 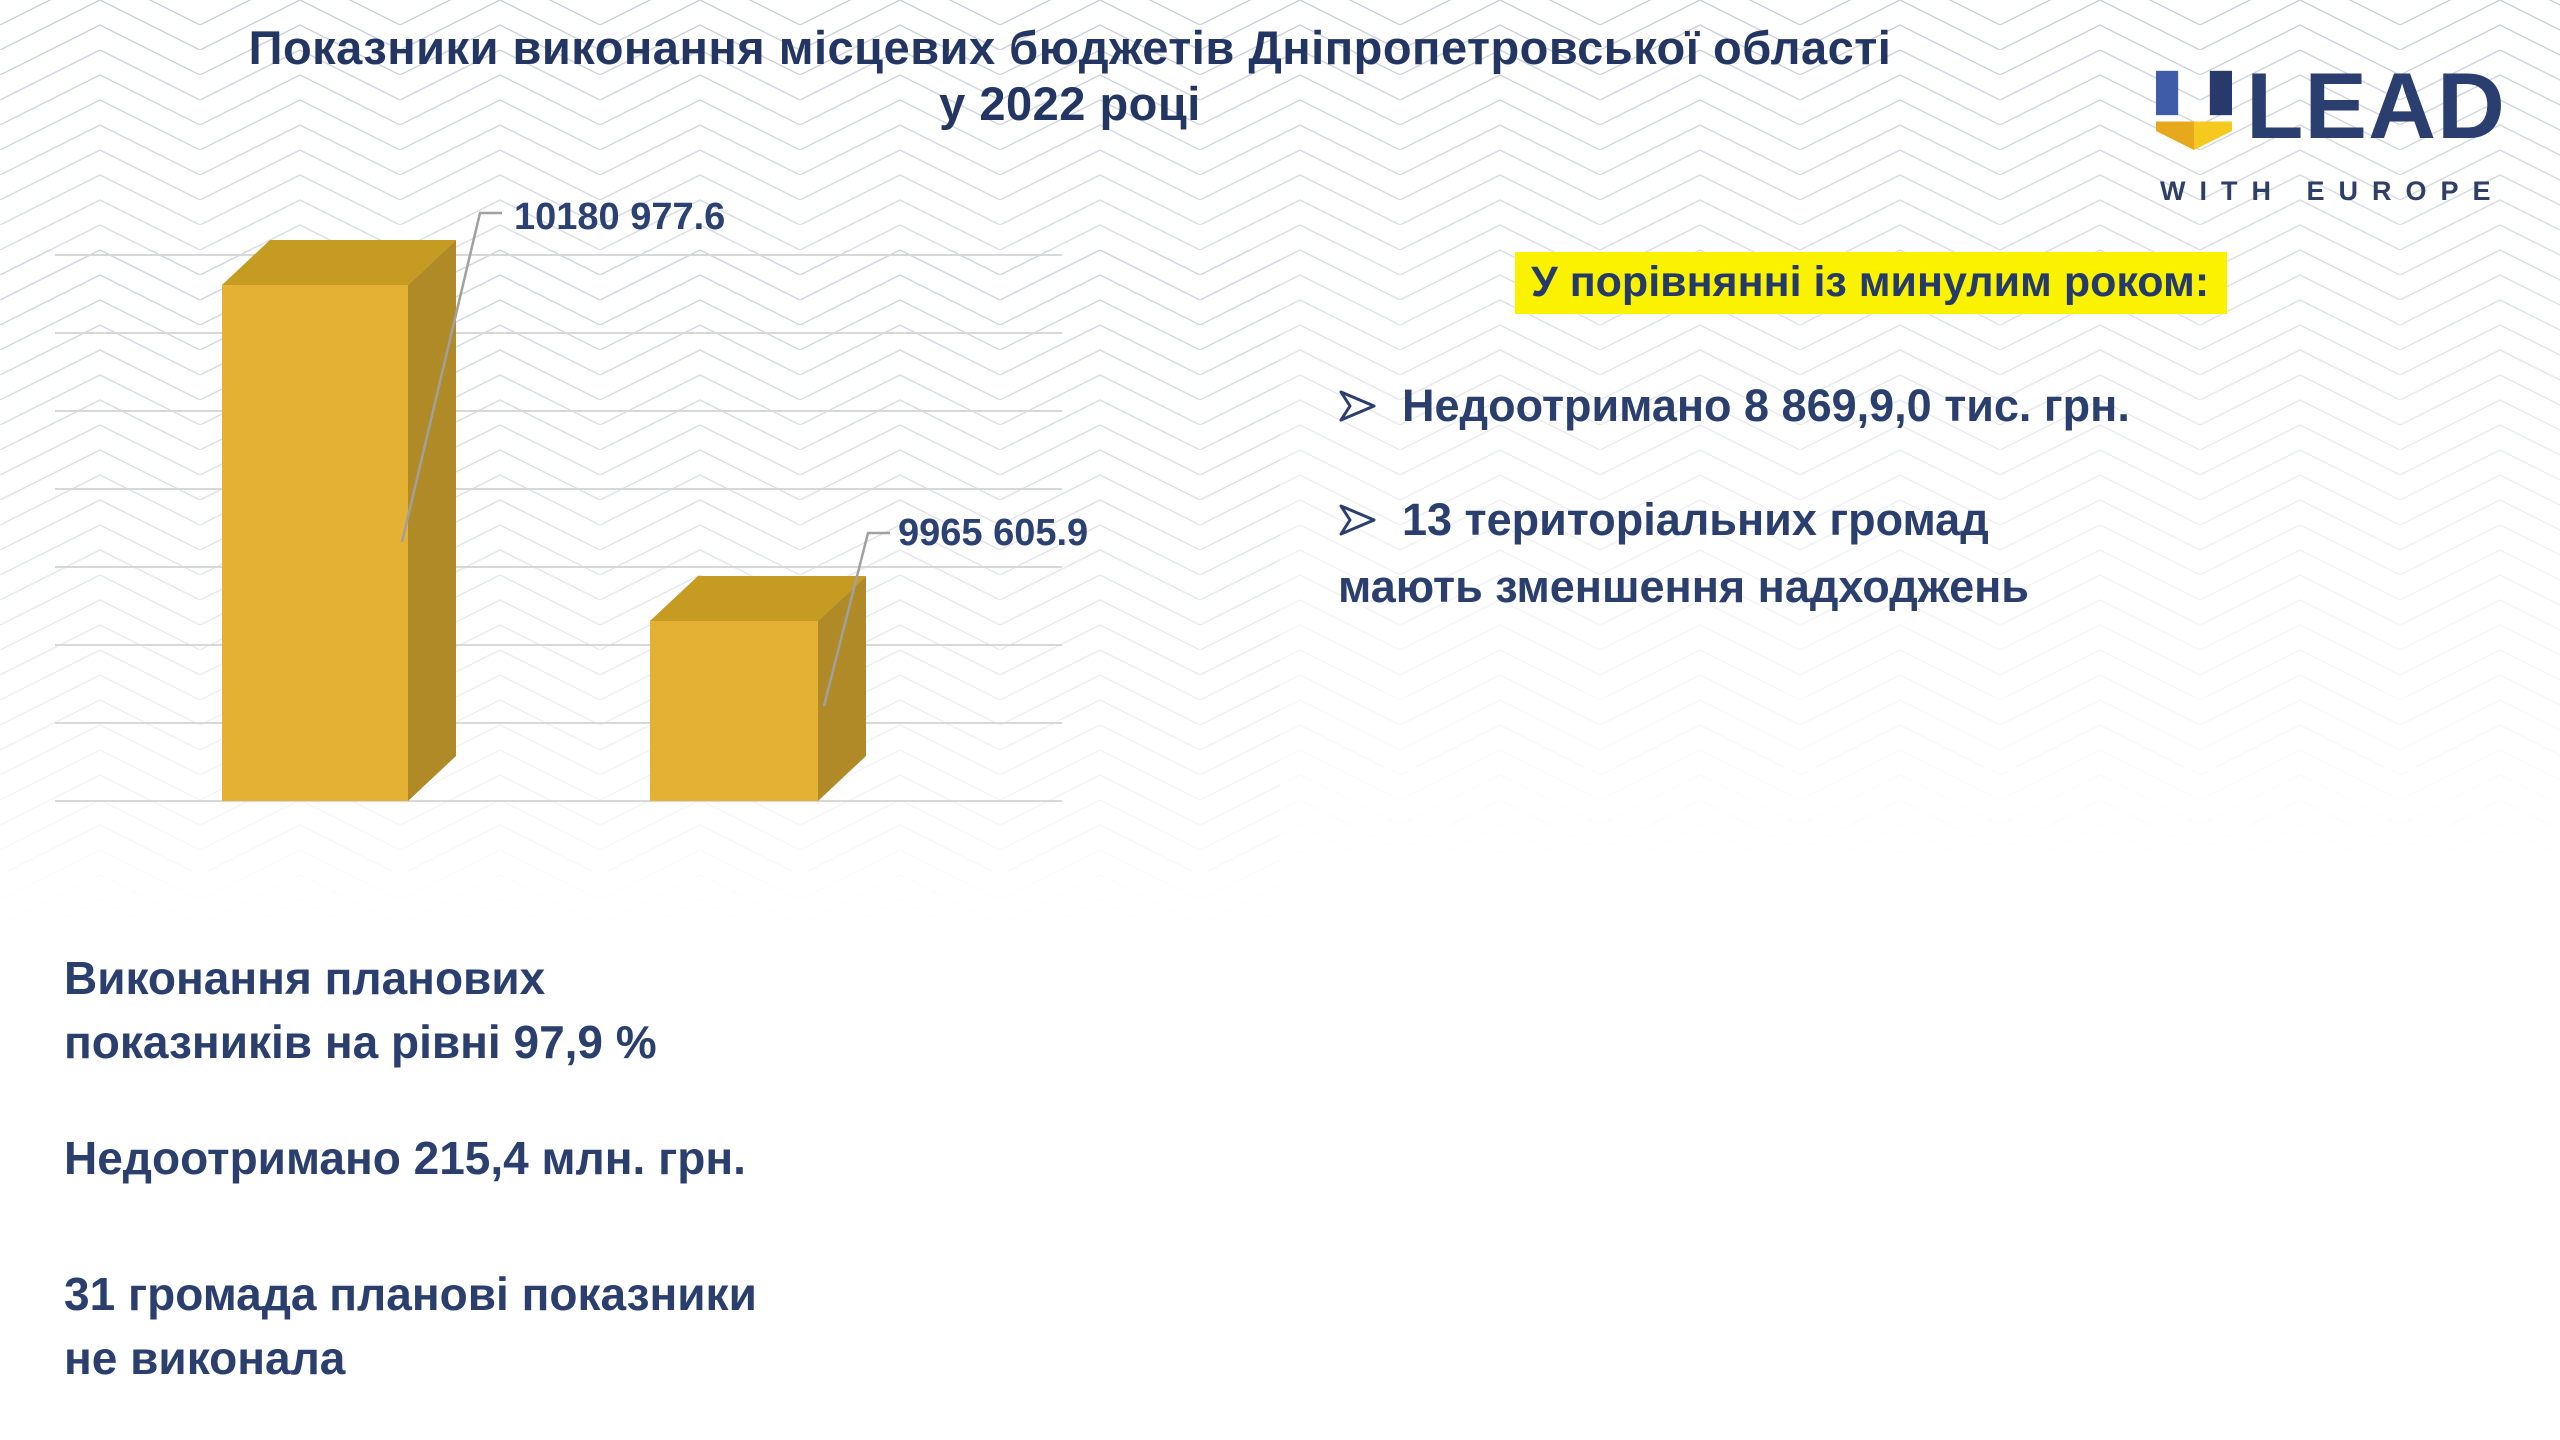 I want to click on summary-p3-line1: 31 громада планові показники, so click(x=410, y=1294).